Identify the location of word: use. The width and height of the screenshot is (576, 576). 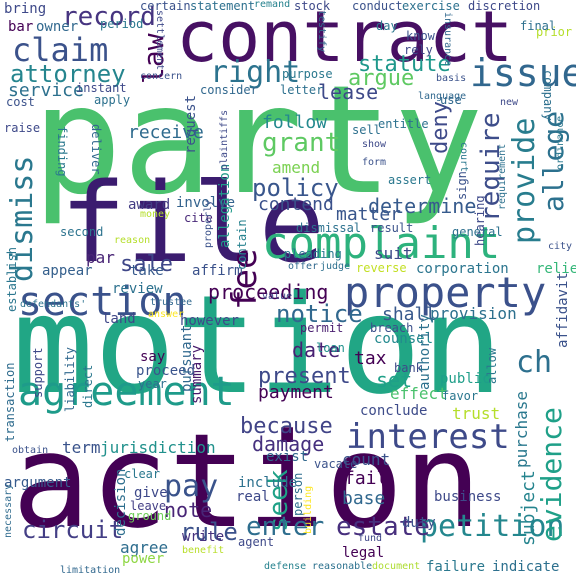
(451, 100).